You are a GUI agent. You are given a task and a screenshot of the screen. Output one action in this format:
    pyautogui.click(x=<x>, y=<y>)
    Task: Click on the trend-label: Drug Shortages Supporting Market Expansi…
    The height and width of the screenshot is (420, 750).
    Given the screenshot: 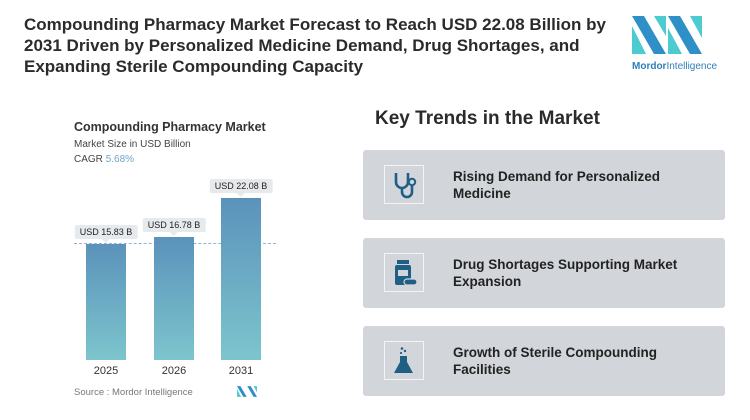 What is the action you would take?
    pyautogui.click(x=565, y=273)
    